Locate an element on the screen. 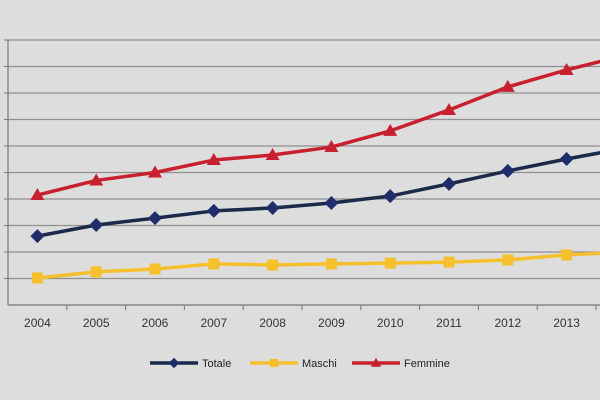 The height and width of the screenshot is (400, 600). legend-label: Maschi is located at coordinates (319, 364).